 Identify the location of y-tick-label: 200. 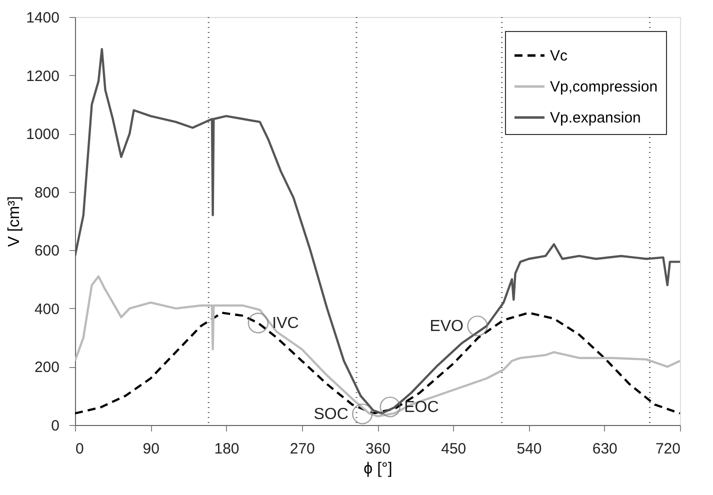
(47, 367).